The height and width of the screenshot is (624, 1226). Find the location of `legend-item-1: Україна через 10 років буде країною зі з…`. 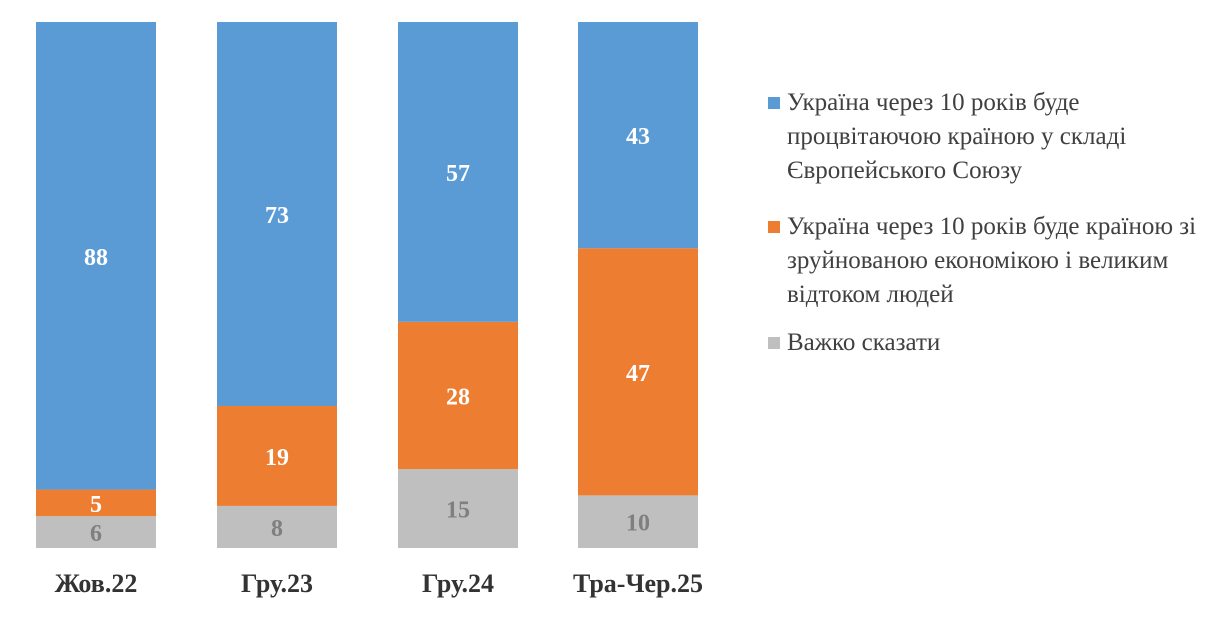

legend-item-1: Україна через 10 років буде країною зі з… is located at coordinates (988, 261).